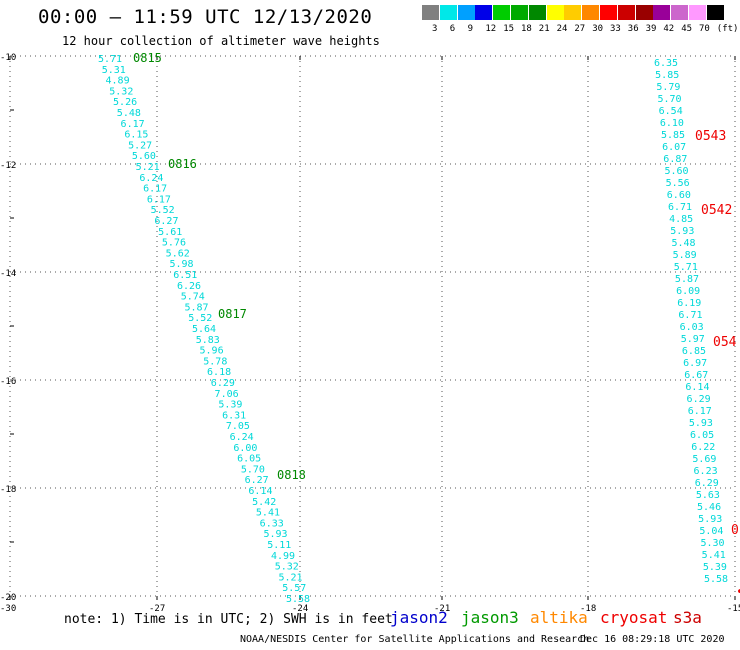 The width and height of the screenshot is (740, 650). I want to click on wave-height-value: 6.07, so click(674, 147).